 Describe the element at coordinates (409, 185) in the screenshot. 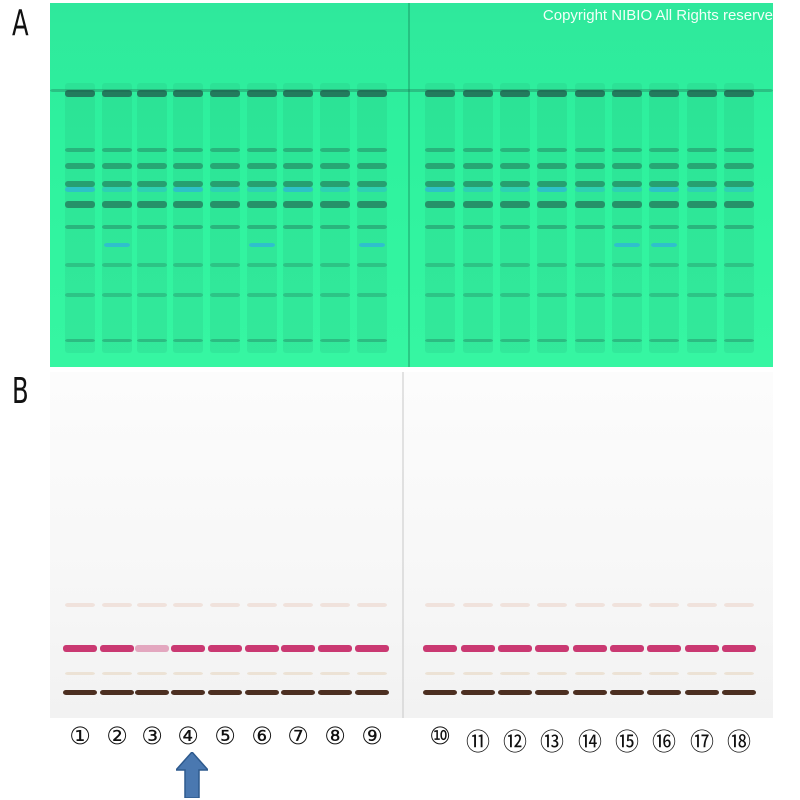

I see `plate-a-divider` at that location.